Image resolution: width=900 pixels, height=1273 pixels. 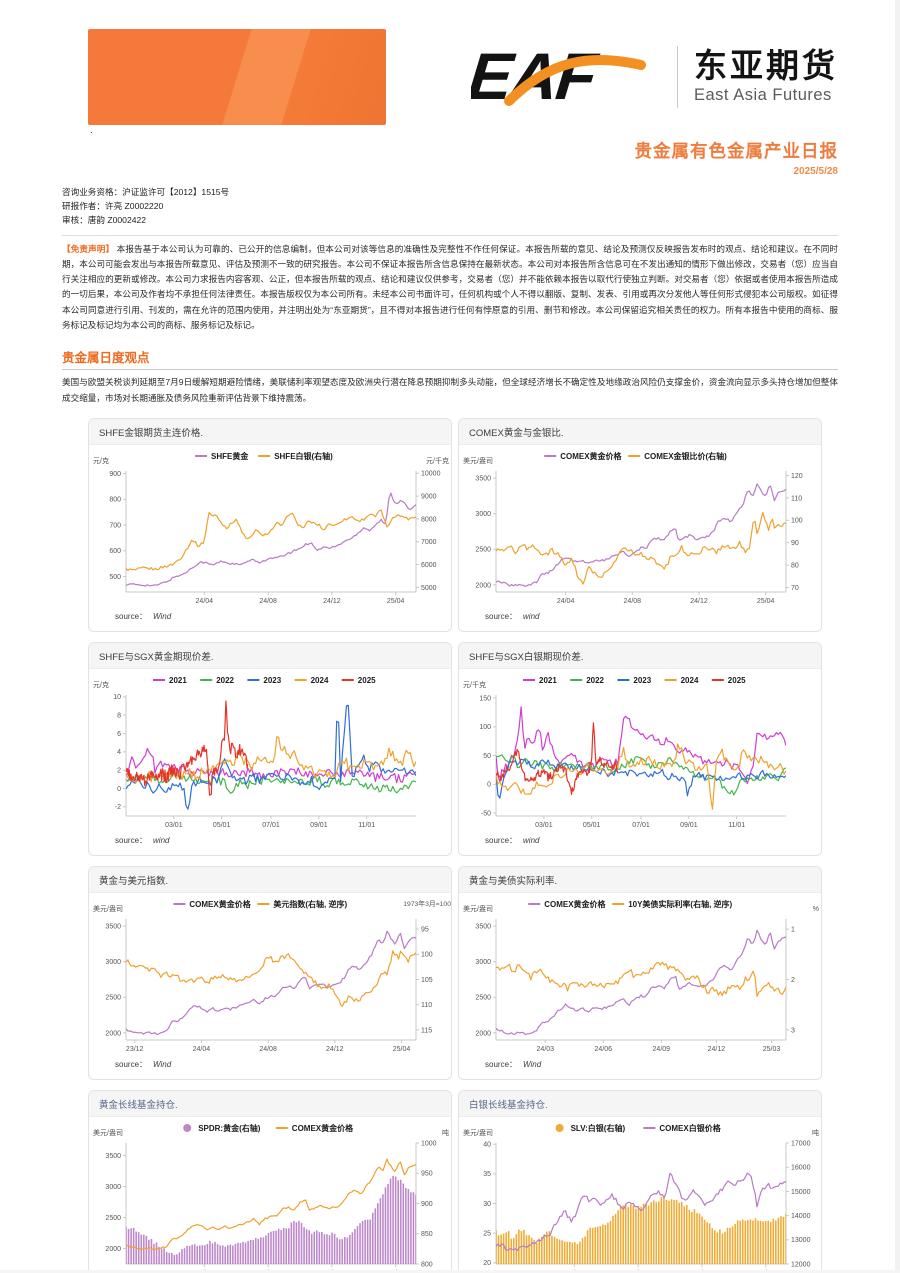 I want to click on author-line: 研报作者：许亮 Z0002220, so click(x=113, y=206).